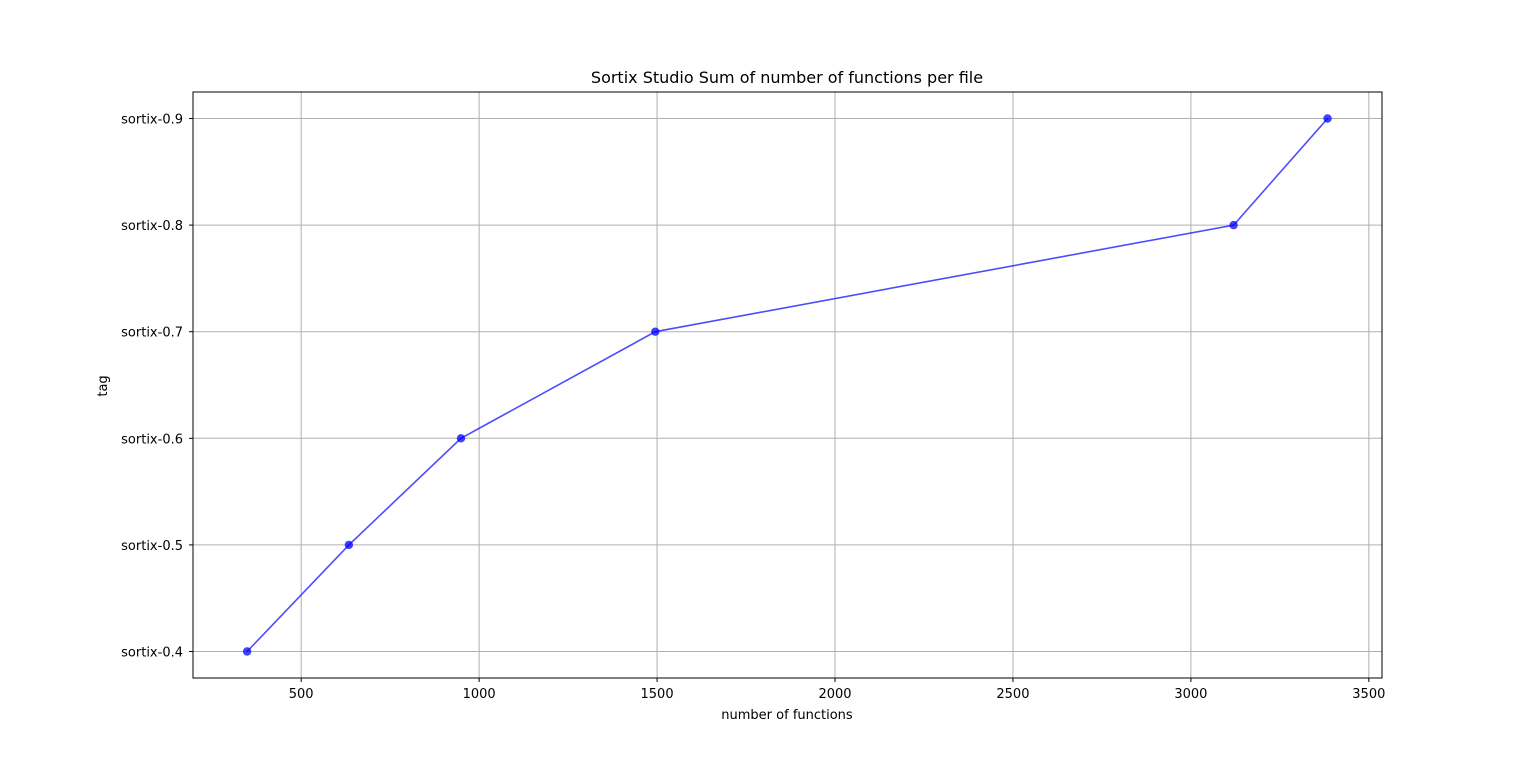 The height and width of the screenshot is (766, 1536). What do you see at coordinates (152, 333) in the screenshot?
I see `y-tick-label: sortix-0.7` at bounding box center [152, 333].